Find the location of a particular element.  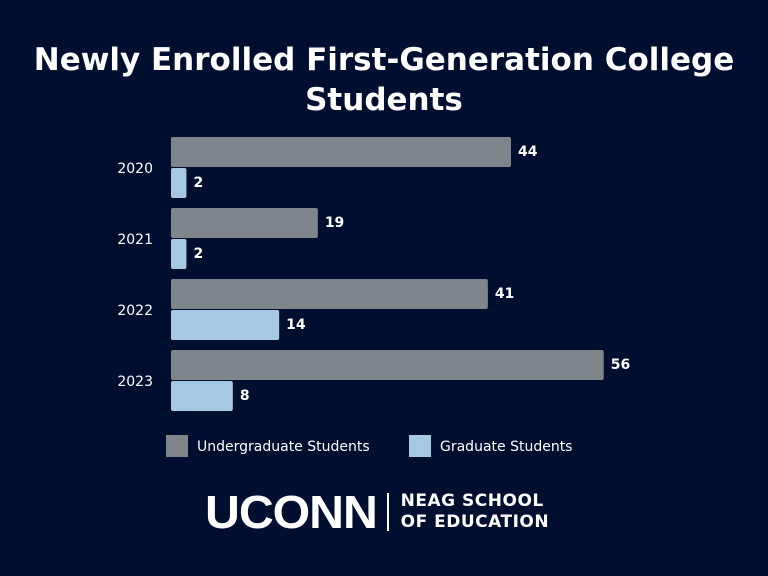

category-label-2021: 2021 is located at coordinates (135, 240).